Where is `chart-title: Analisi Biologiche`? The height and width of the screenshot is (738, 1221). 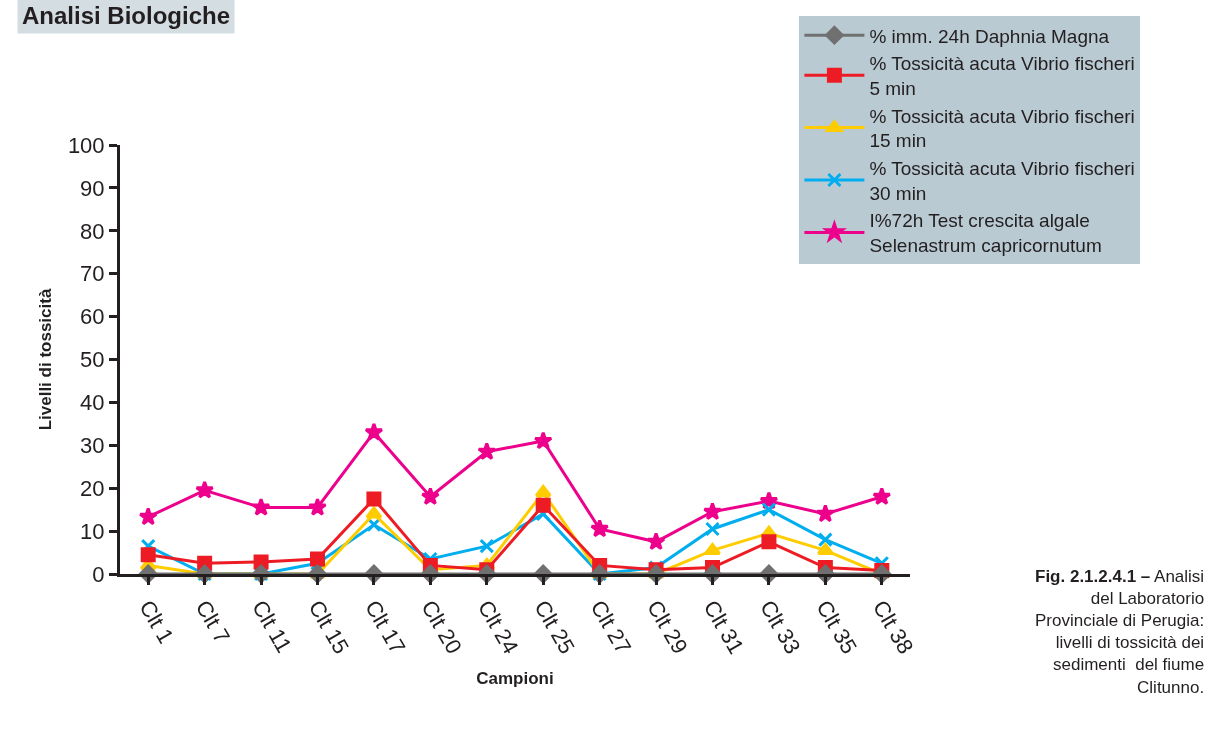 chart-title: Analisi Biologiche is located at coordinates (126, 15).